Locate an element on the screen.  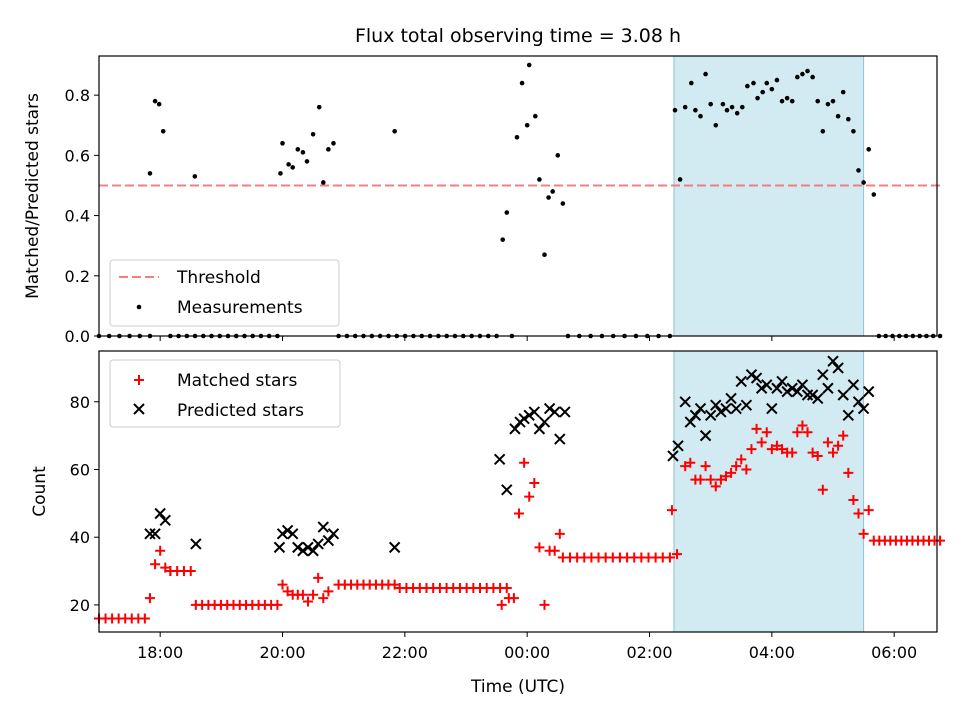
x-axis-label: Time (UTC) is located at coordinates (517, 687).